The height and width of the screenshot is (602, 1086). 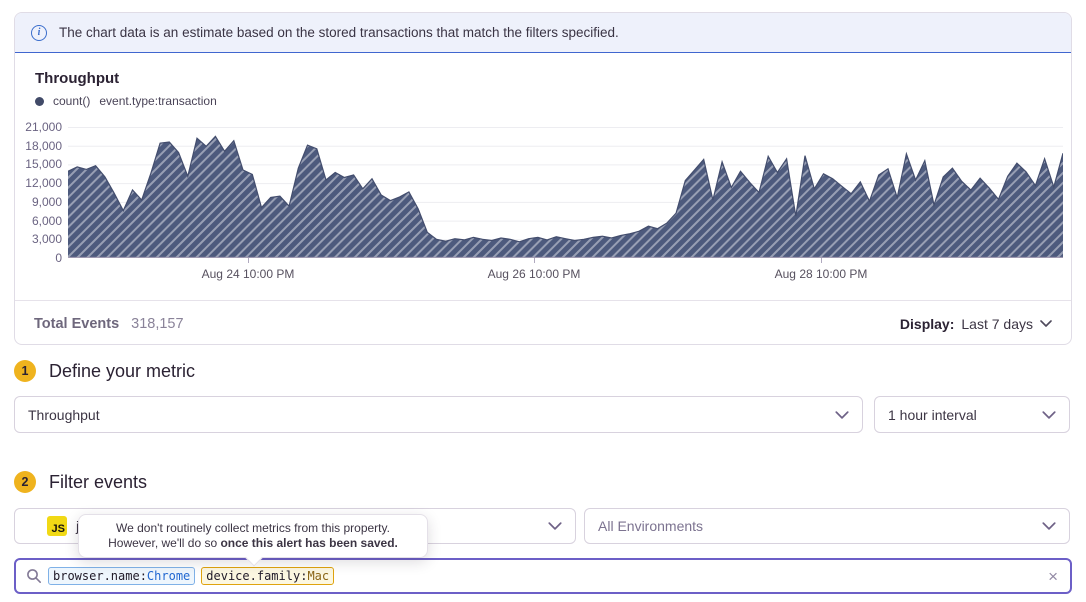 I want to click on interval-select-value: 1 hour interval, so click(x=932, y=414).